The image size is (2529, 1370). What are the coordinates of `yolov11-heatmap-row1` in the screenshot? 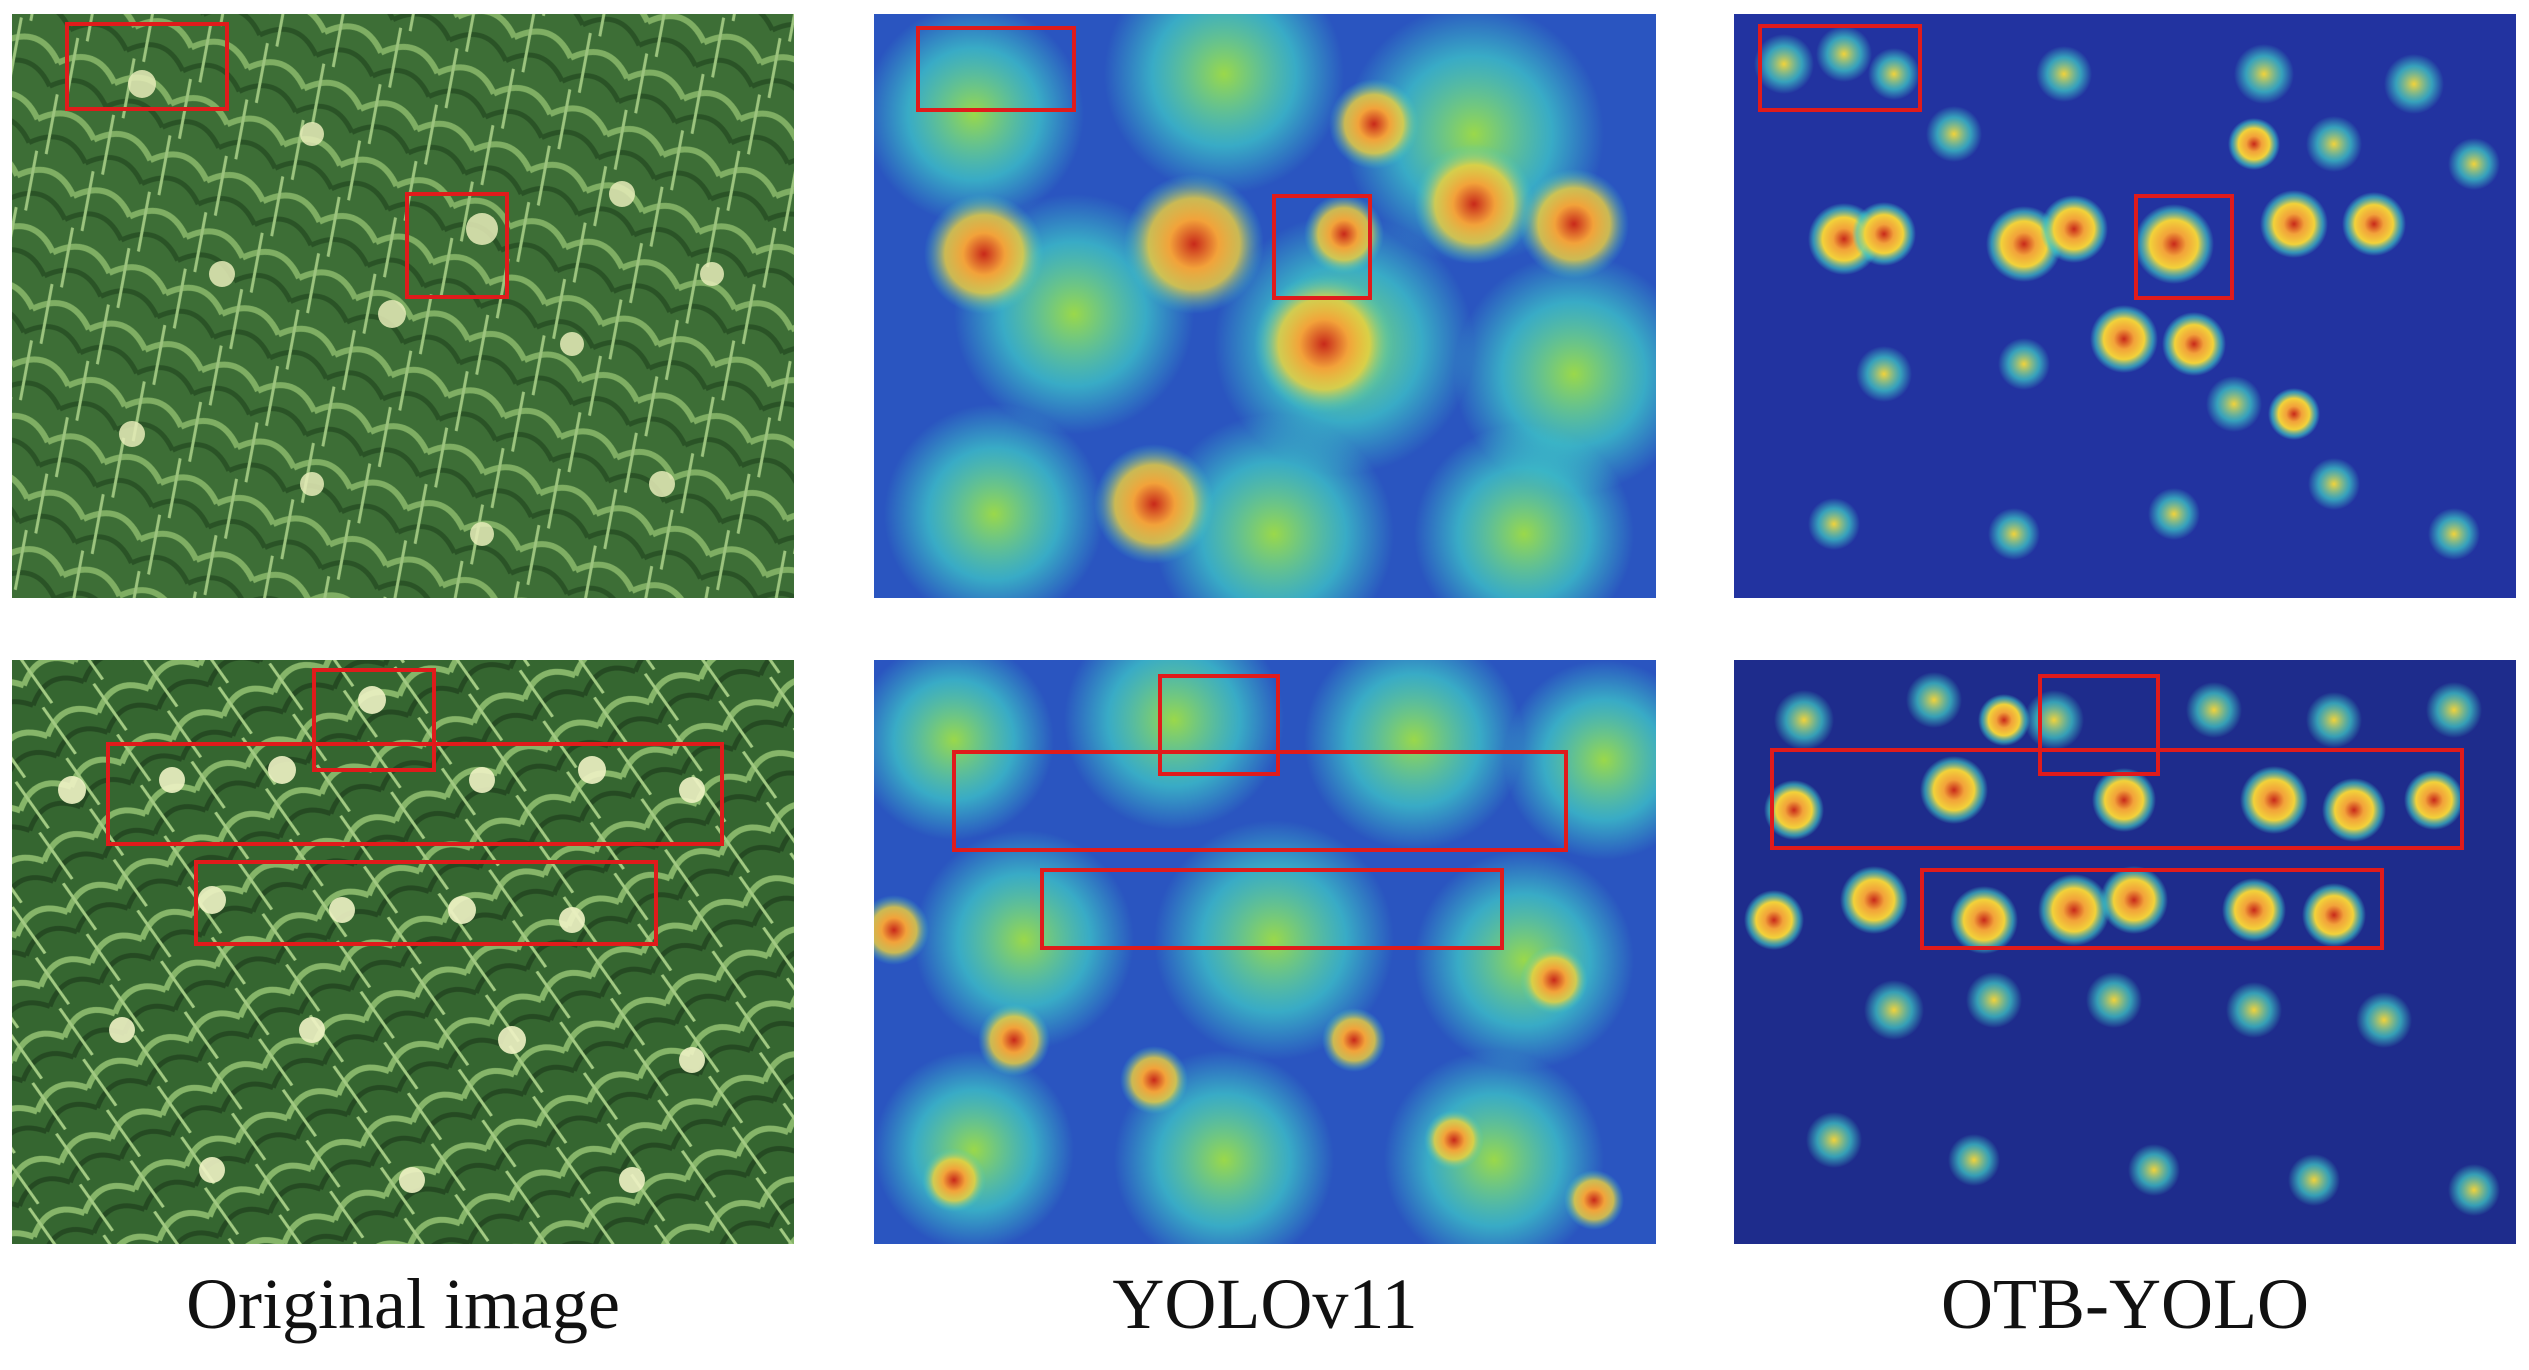 It's located at (1265, 306).